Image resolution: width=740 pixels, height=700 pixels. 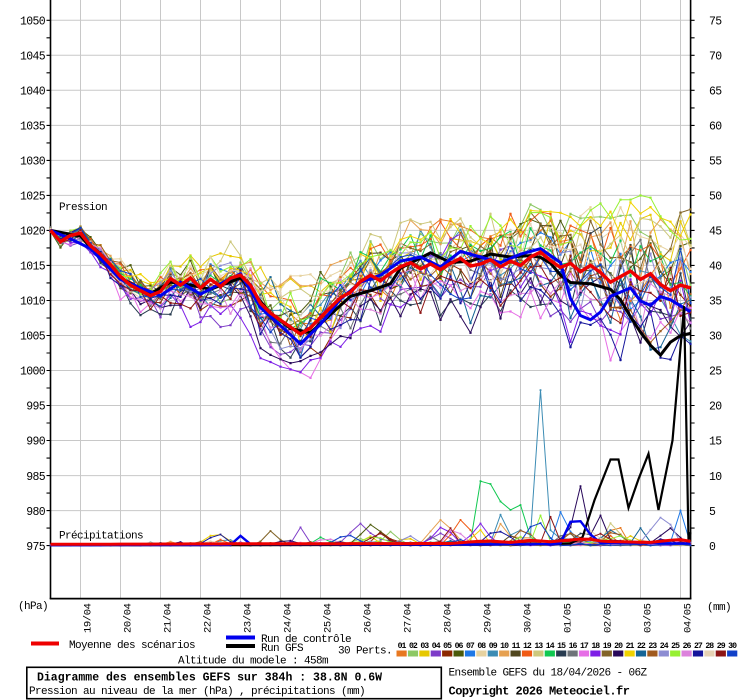 What do you see at coordinates (289, 618) in the screenshot?
I see `svg-text: 24/04` at bounding box center [289, 618].